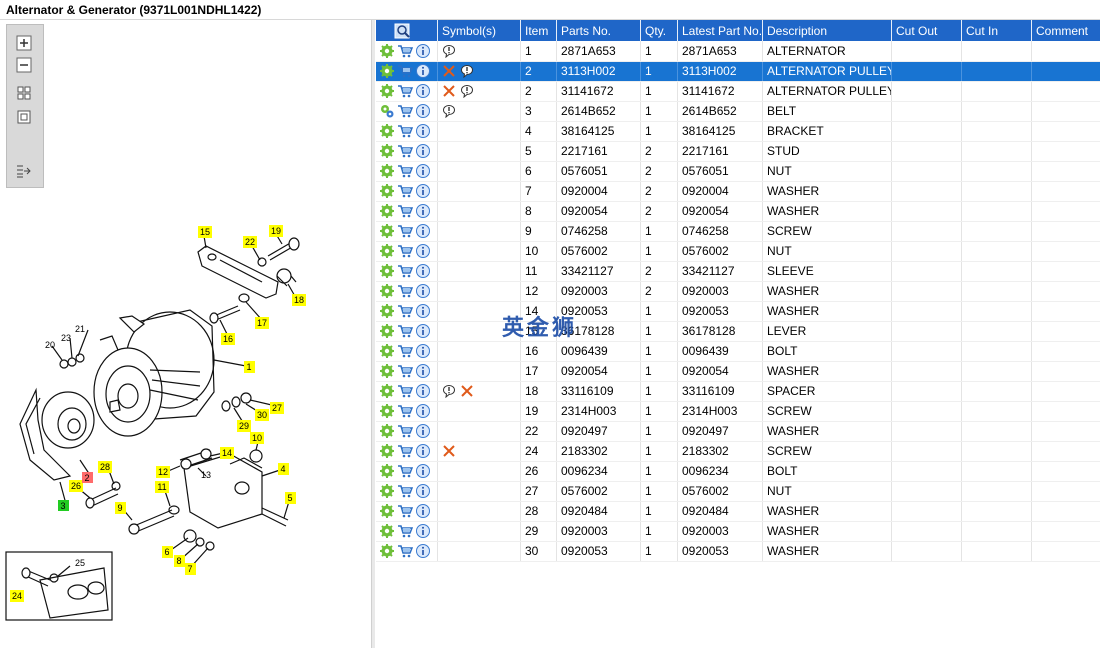 The image size is (1100, 648). What do you see at coordinates (373, 334) in the screenshot?
I see `panel-splitter` at bounding box center [373, 334].